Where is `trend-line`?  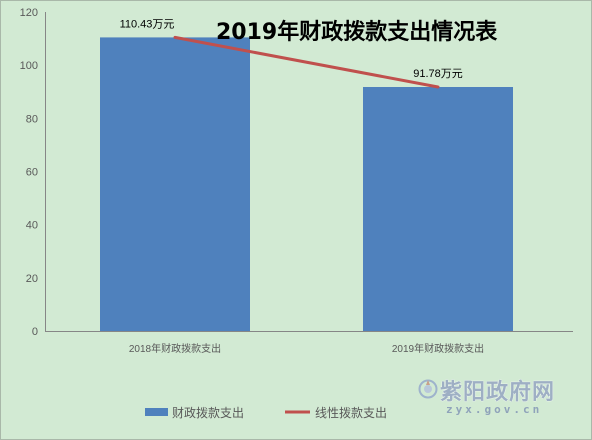 trend-line is located at coordinates (306, 62).